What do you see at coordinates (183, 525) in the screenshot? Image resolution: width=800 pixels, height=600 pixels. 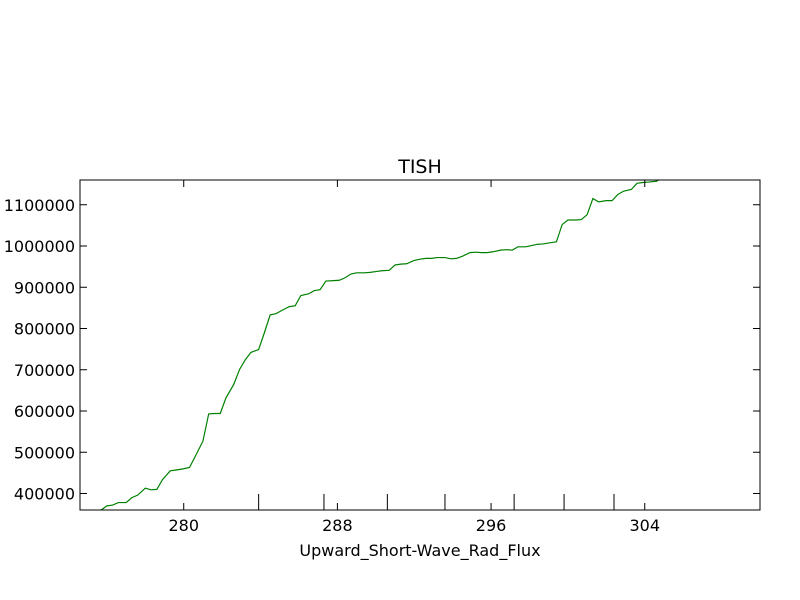 I see `x-tick-label: 280` at bounding box center [183, 525].